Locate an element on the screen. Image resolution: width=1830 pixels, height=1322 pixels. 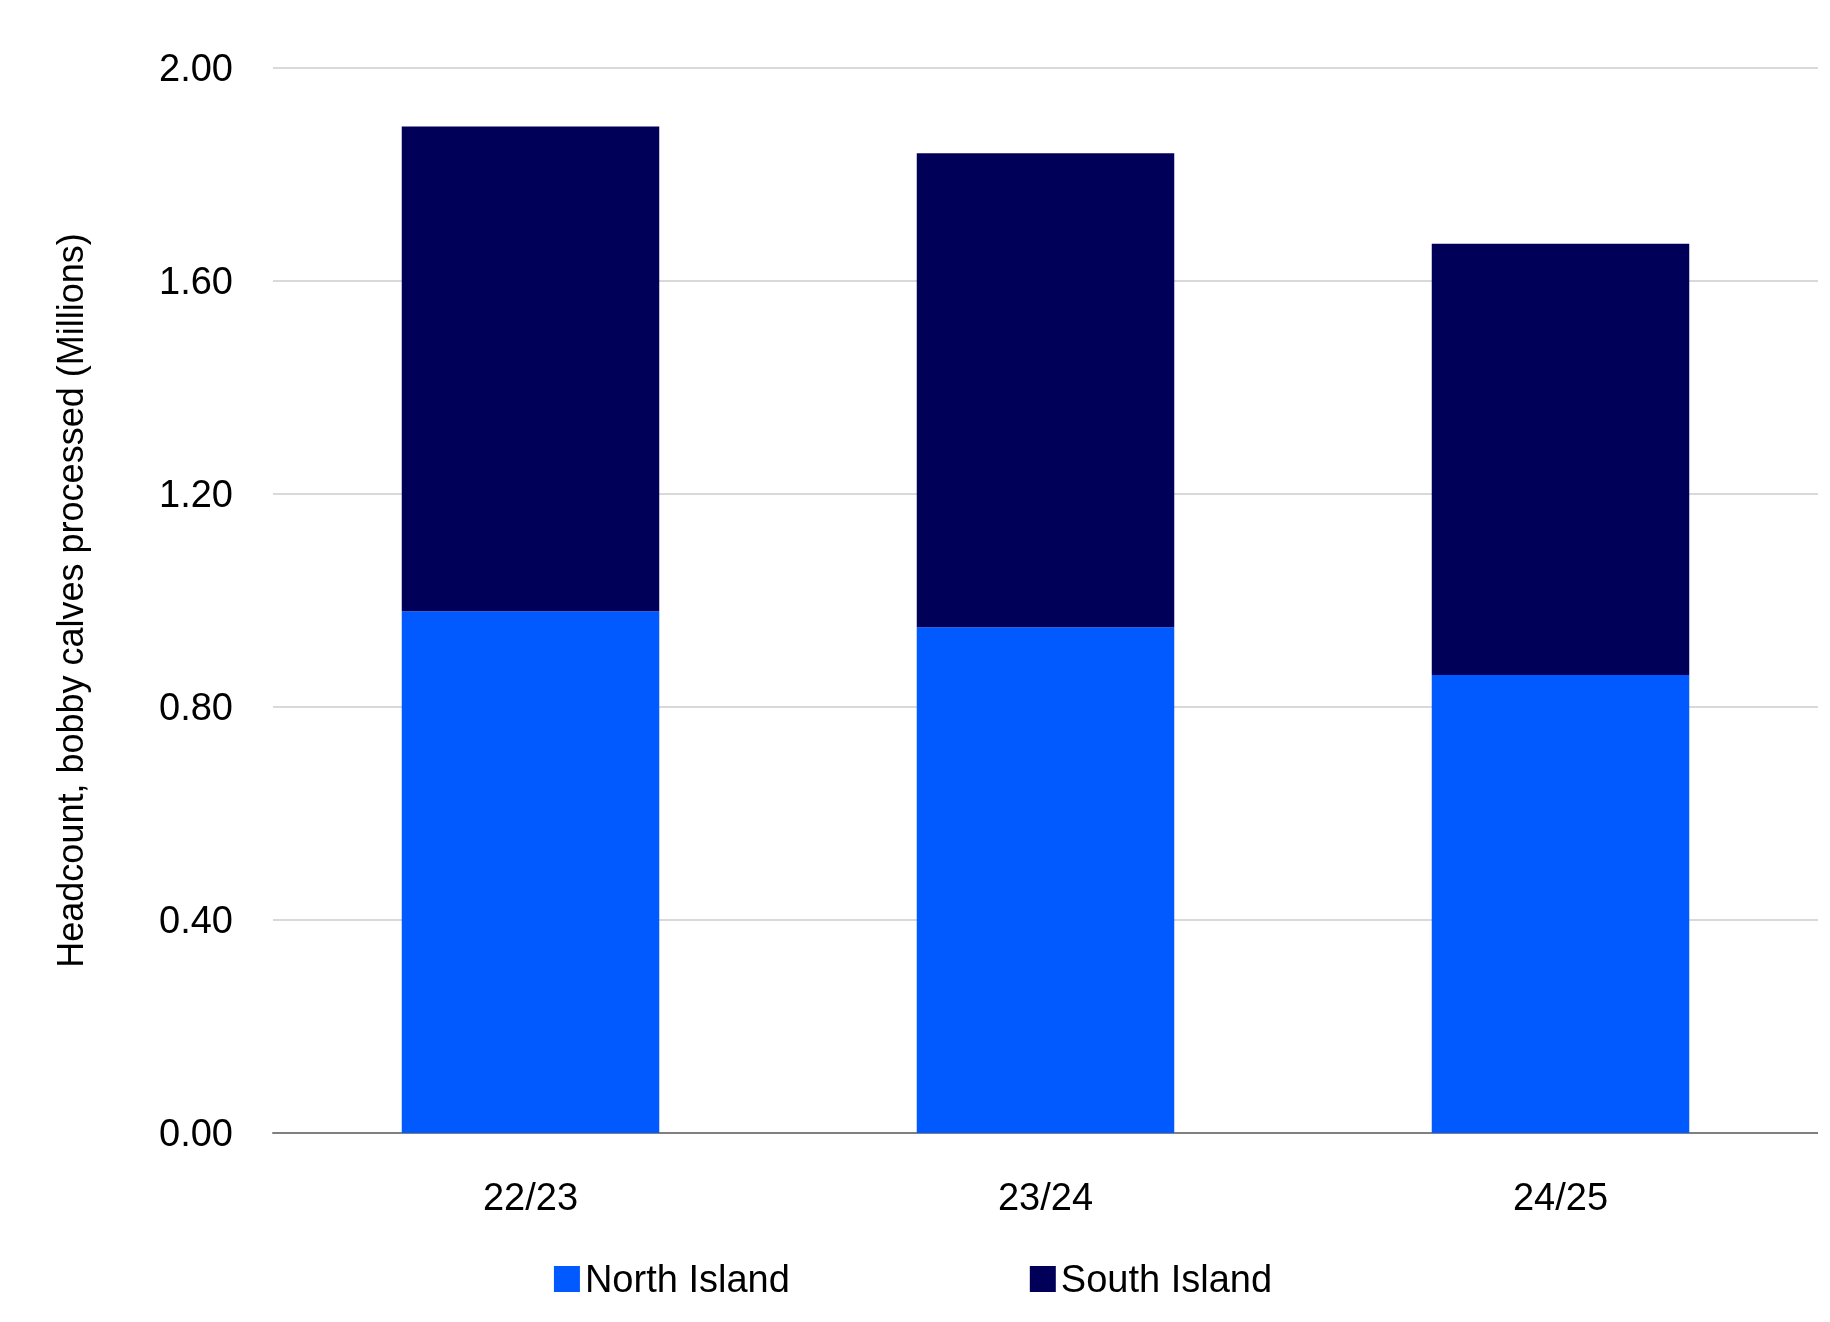
legend-label: South Island is located at coordinates (1166, 1279).